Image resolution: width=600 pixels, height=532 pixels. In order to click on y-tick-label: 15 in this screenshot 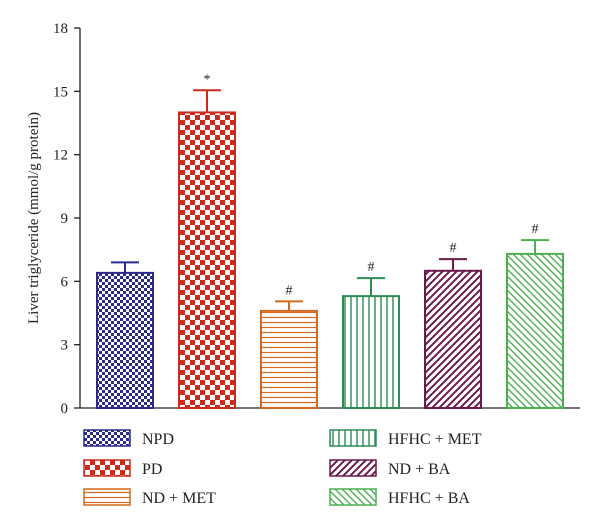, I will do `click(60, 92)`.